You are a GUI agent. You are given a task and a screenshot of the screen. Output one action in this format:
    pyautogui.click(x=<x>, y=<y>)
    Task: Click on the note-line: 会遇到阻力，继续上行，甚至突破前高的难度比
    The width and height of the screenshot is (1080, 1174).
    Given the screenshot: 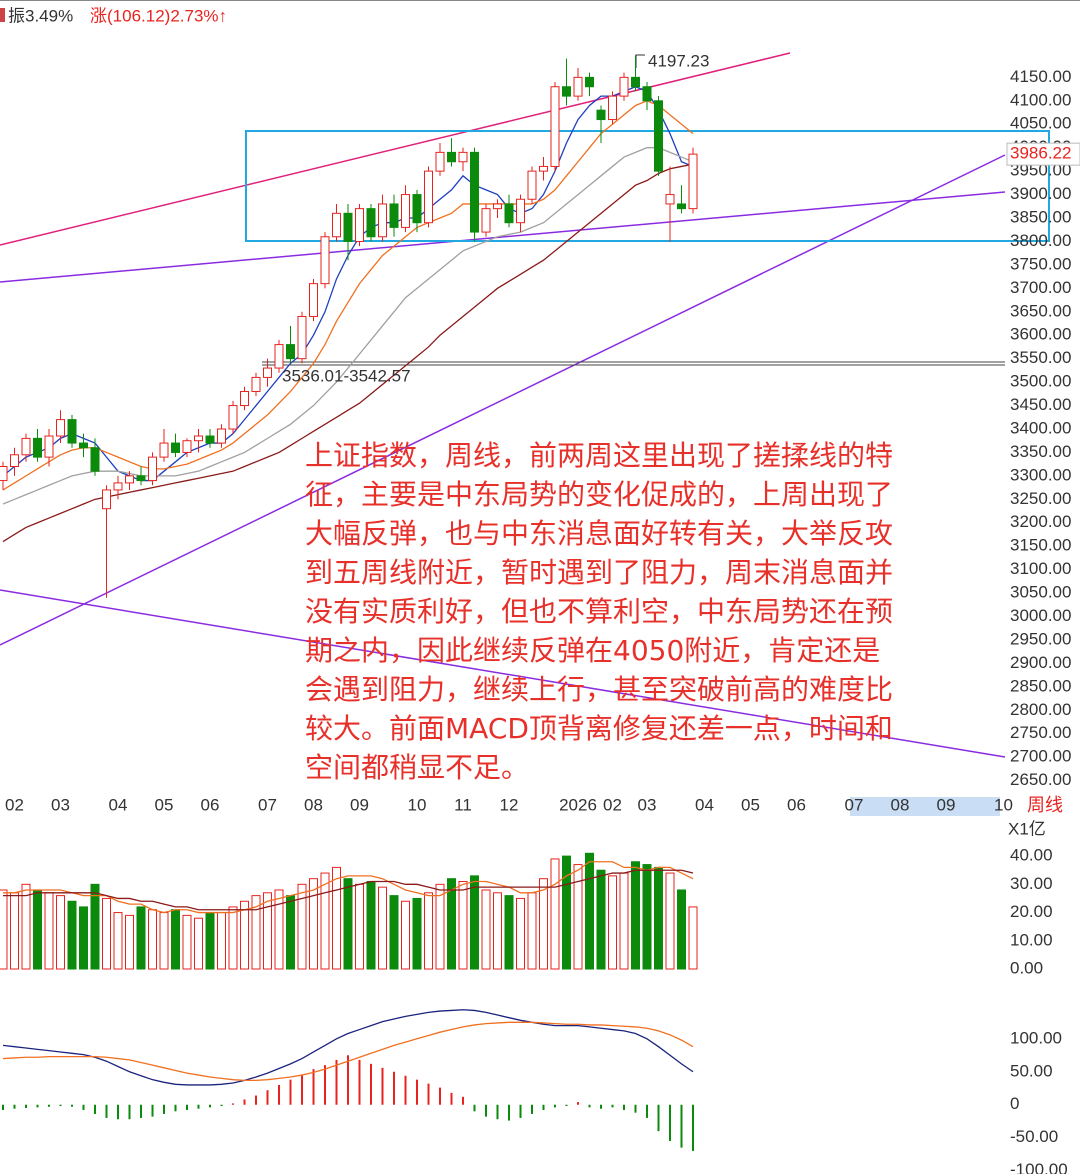 What is the action you would take?
    pyautogui.click(x=599, y=689)
    